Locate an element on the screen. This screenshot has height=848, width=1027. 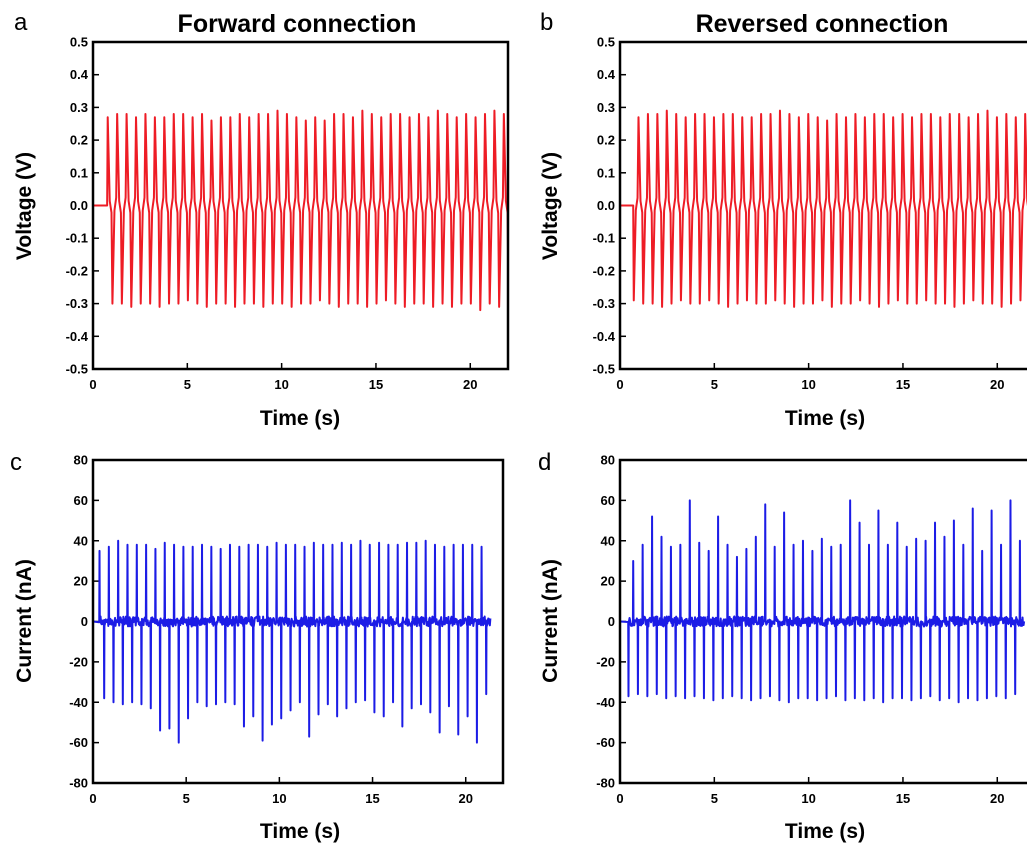
panel-label-d: d is located at coordinates (544, 462).